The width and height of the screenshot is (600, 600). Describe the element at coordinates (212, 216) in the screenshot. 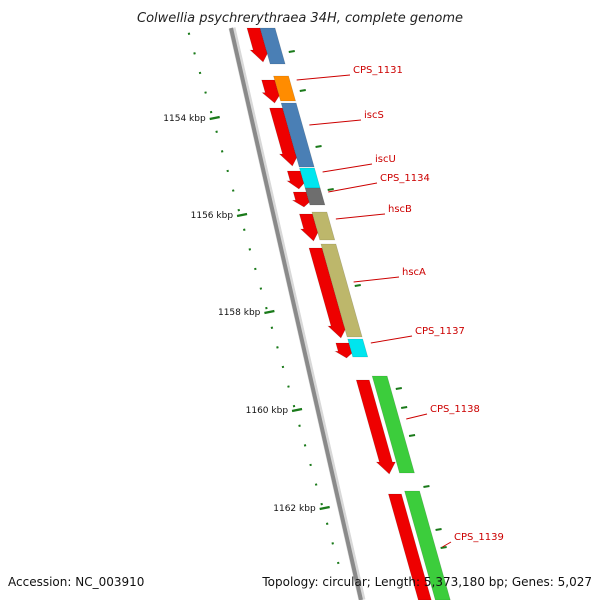

I see `kbp-label: 1156 kbp` at that location.